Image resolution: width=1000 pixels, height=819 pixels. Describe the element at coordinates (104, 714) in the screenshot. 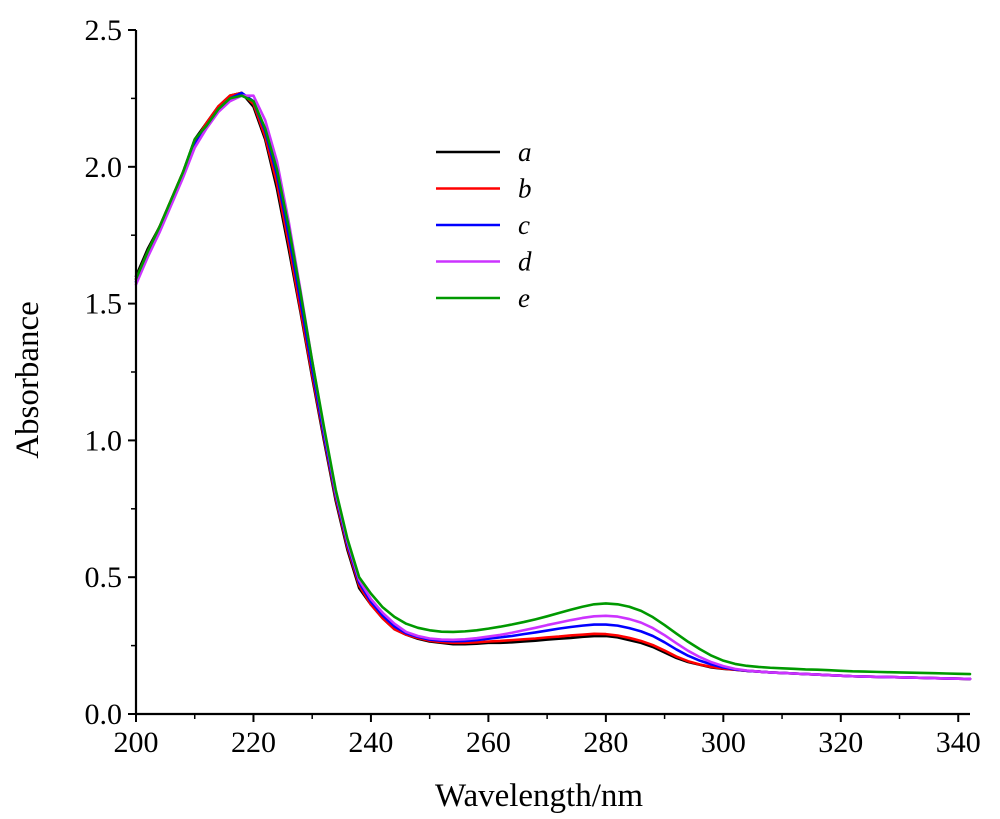

I see `y-tick-label: 0.0` at that location.